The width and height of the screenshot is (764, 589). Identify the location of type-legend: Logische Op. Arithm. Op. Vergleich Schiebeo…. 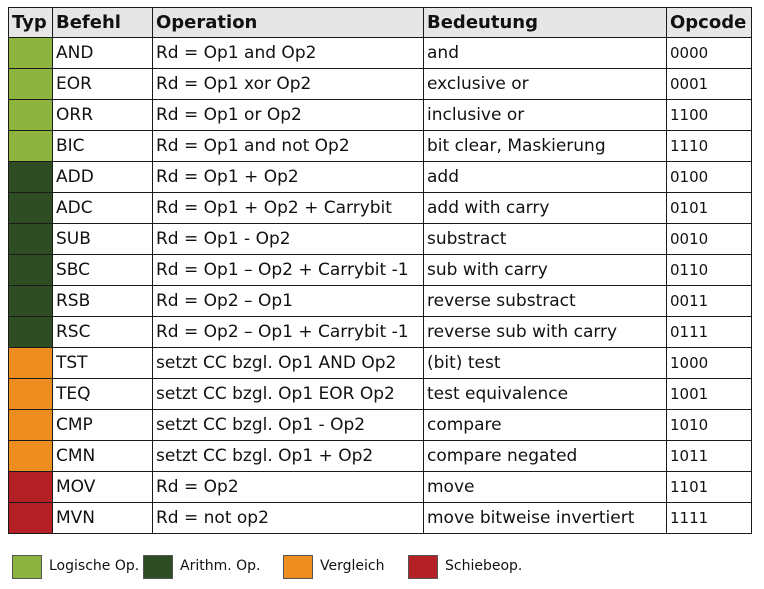
(382, 567).